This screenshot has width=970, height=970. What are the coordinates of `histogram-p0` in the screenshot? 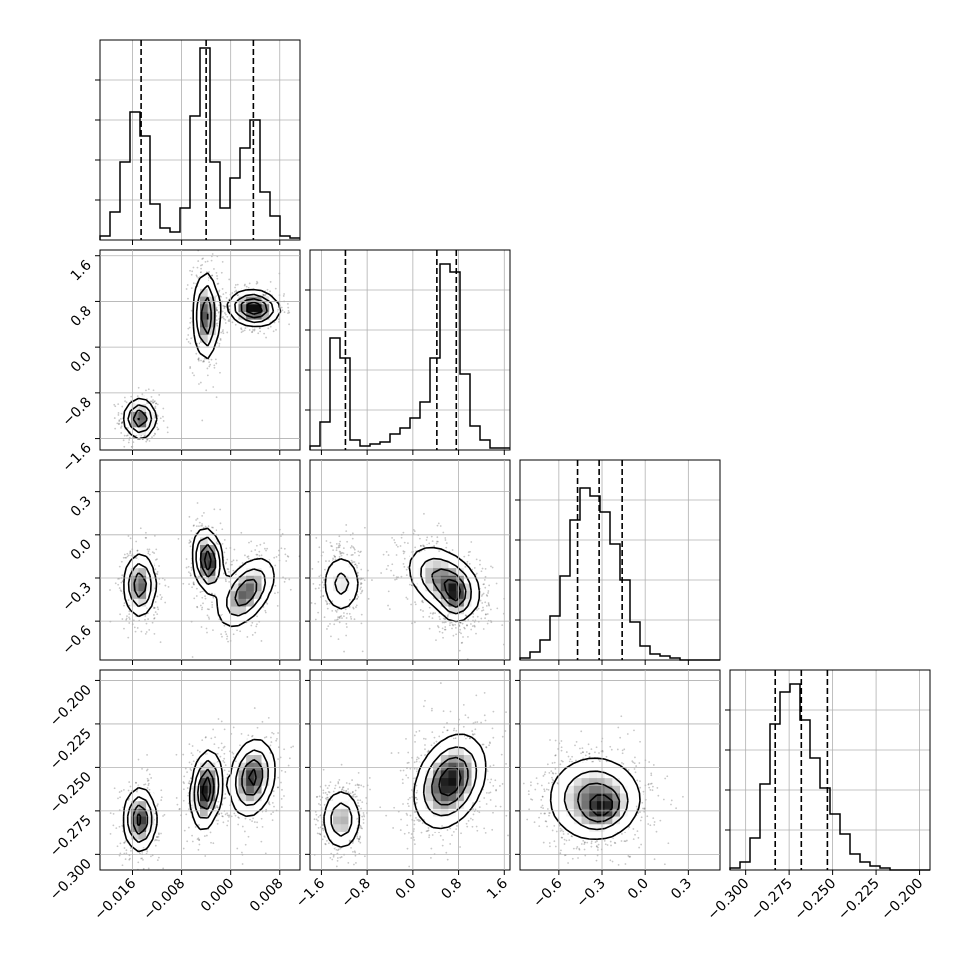 It's located at (199, 140).